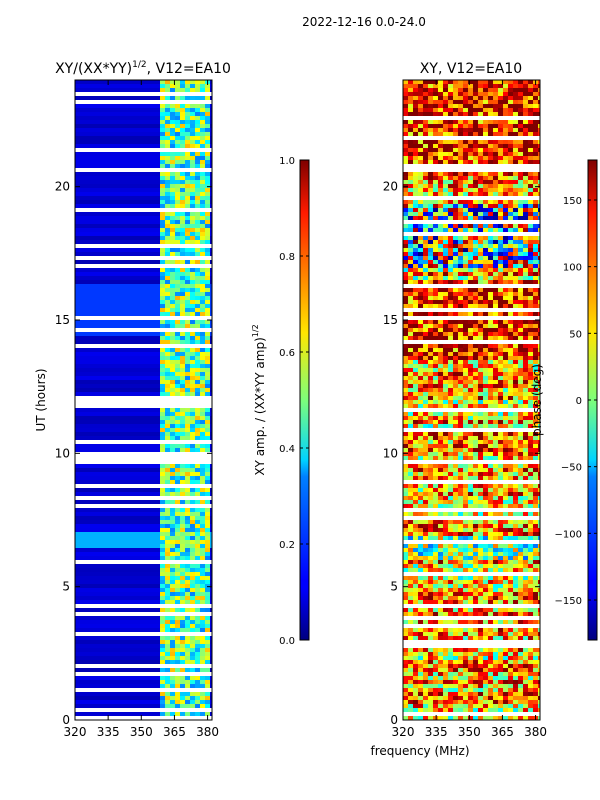  What do you see at coordinates (41, 399) in the screenshot?
I see `amplitude-ylabel: UT (hours)` at bounding box center [41, 399].